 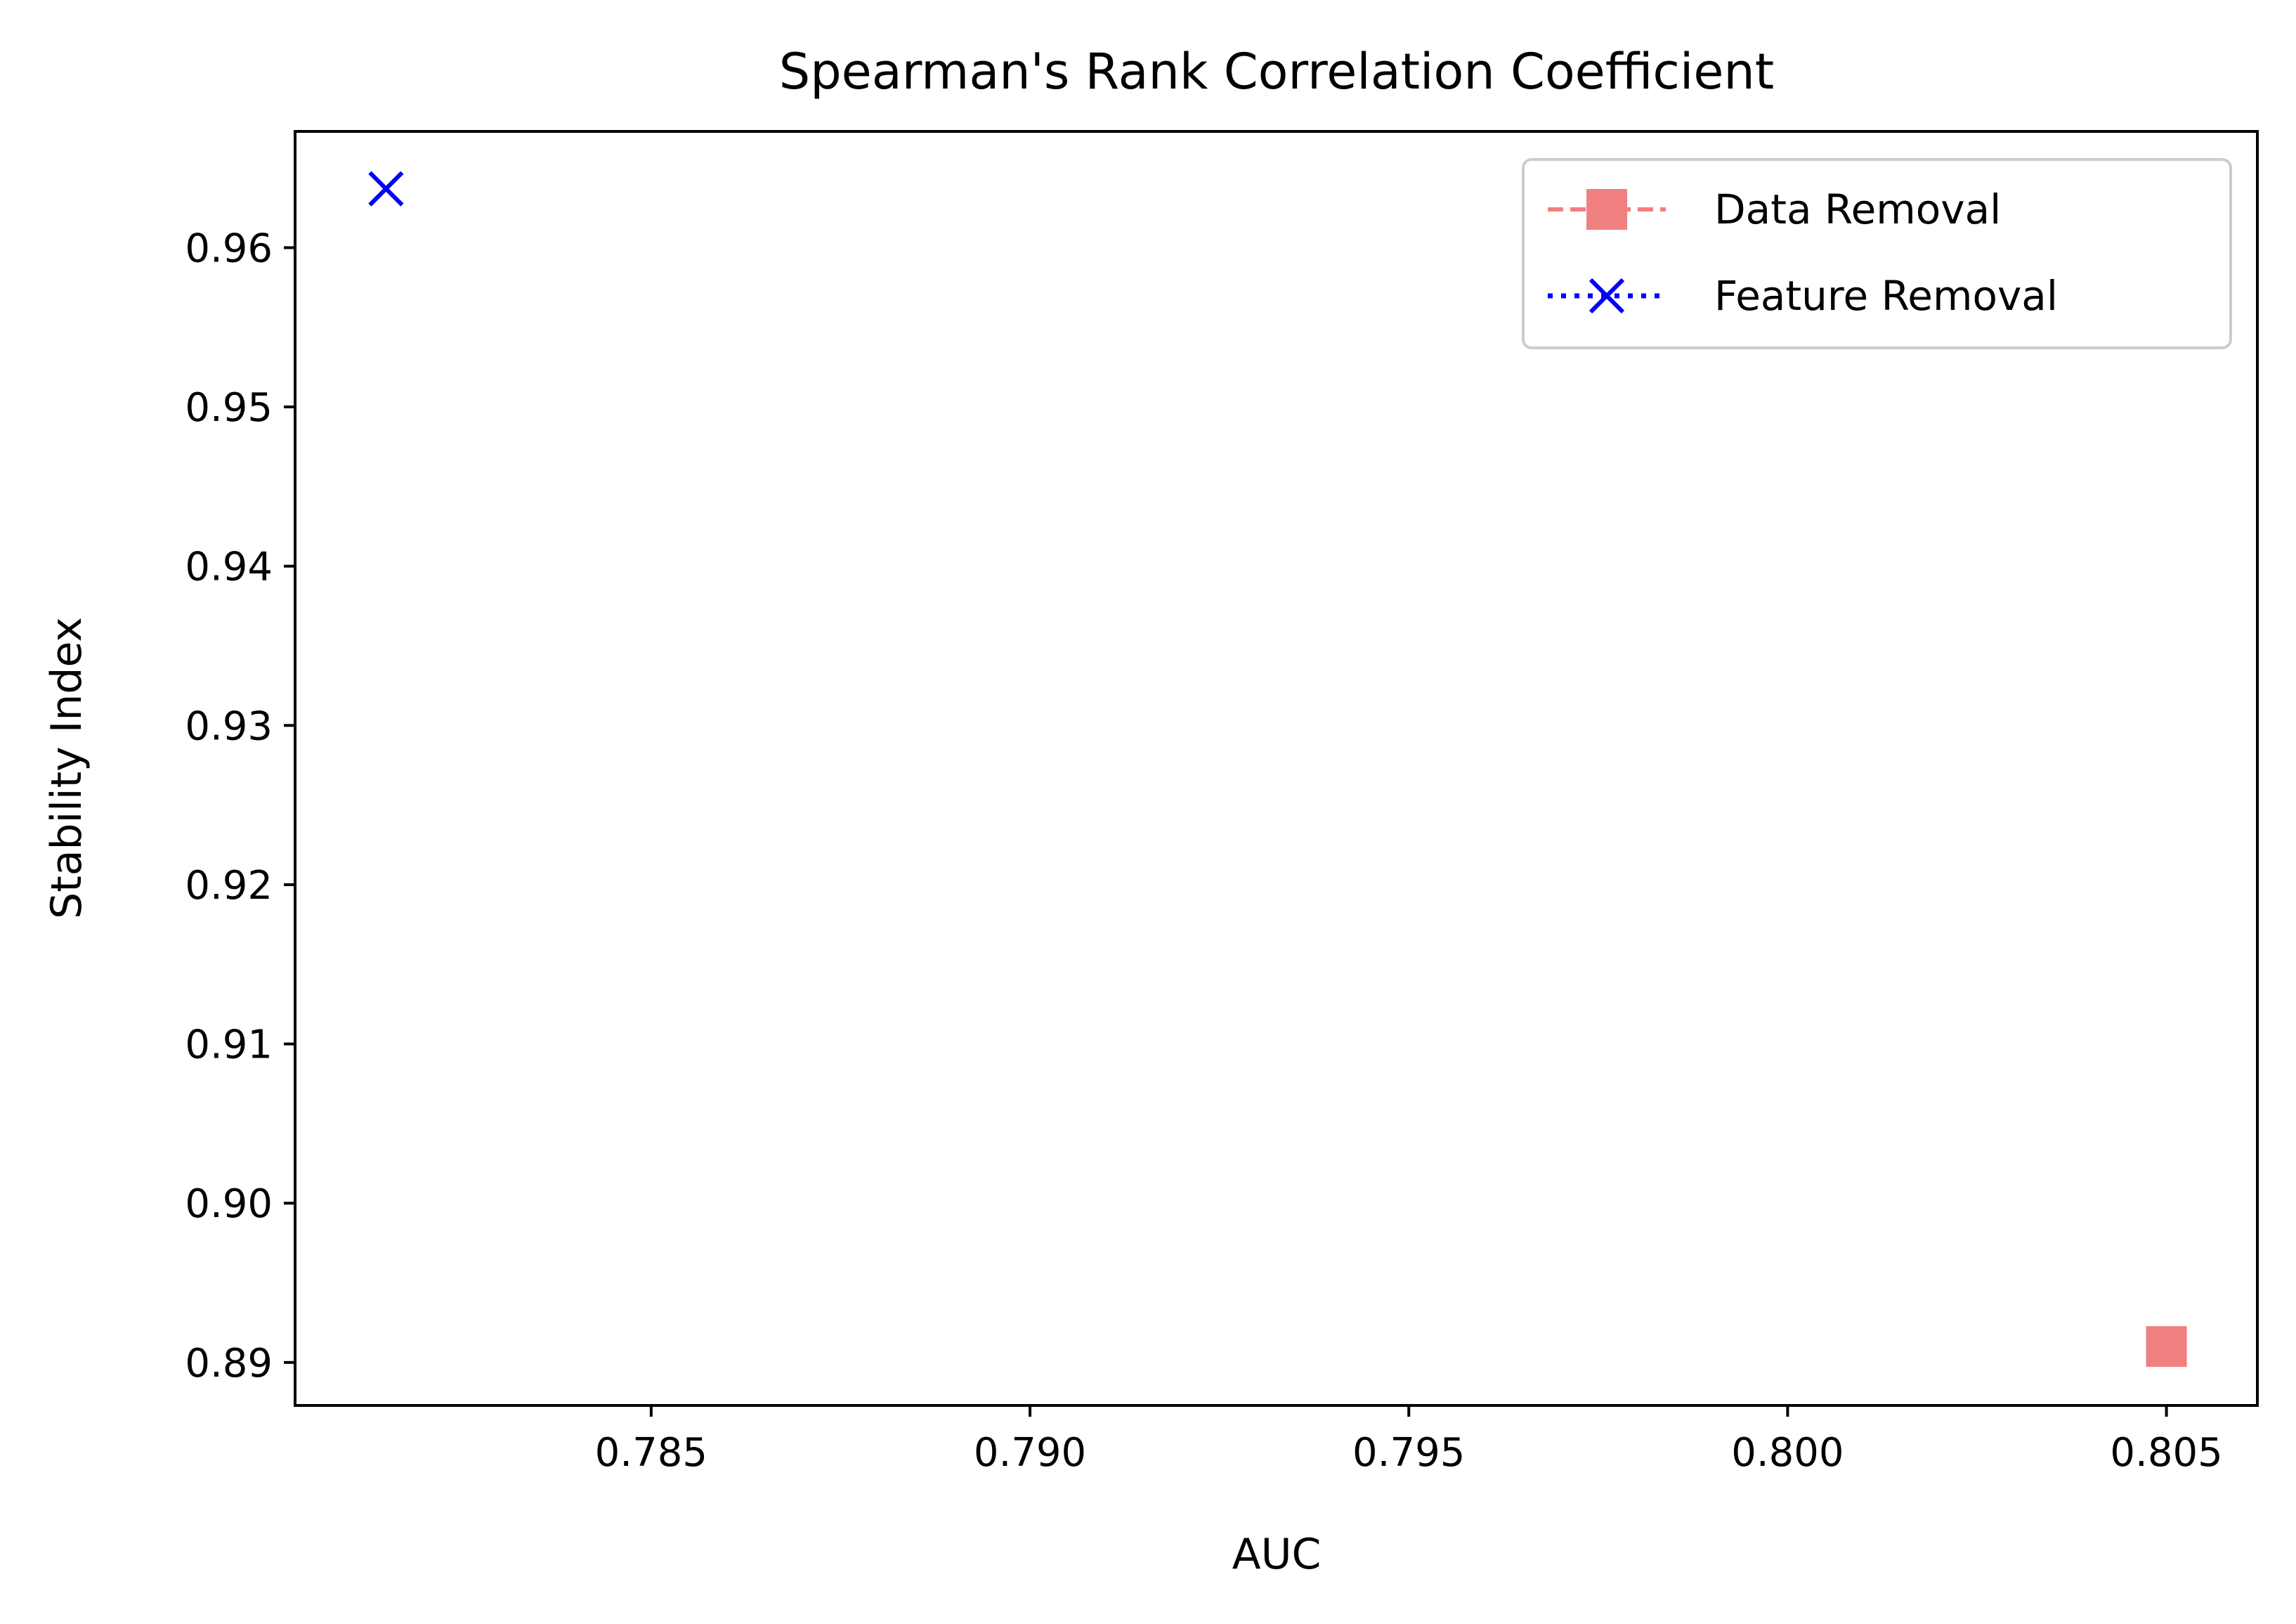 I want to click on legend-entry-feature-removal: Feature Removal, so click(x=1803, y=296).